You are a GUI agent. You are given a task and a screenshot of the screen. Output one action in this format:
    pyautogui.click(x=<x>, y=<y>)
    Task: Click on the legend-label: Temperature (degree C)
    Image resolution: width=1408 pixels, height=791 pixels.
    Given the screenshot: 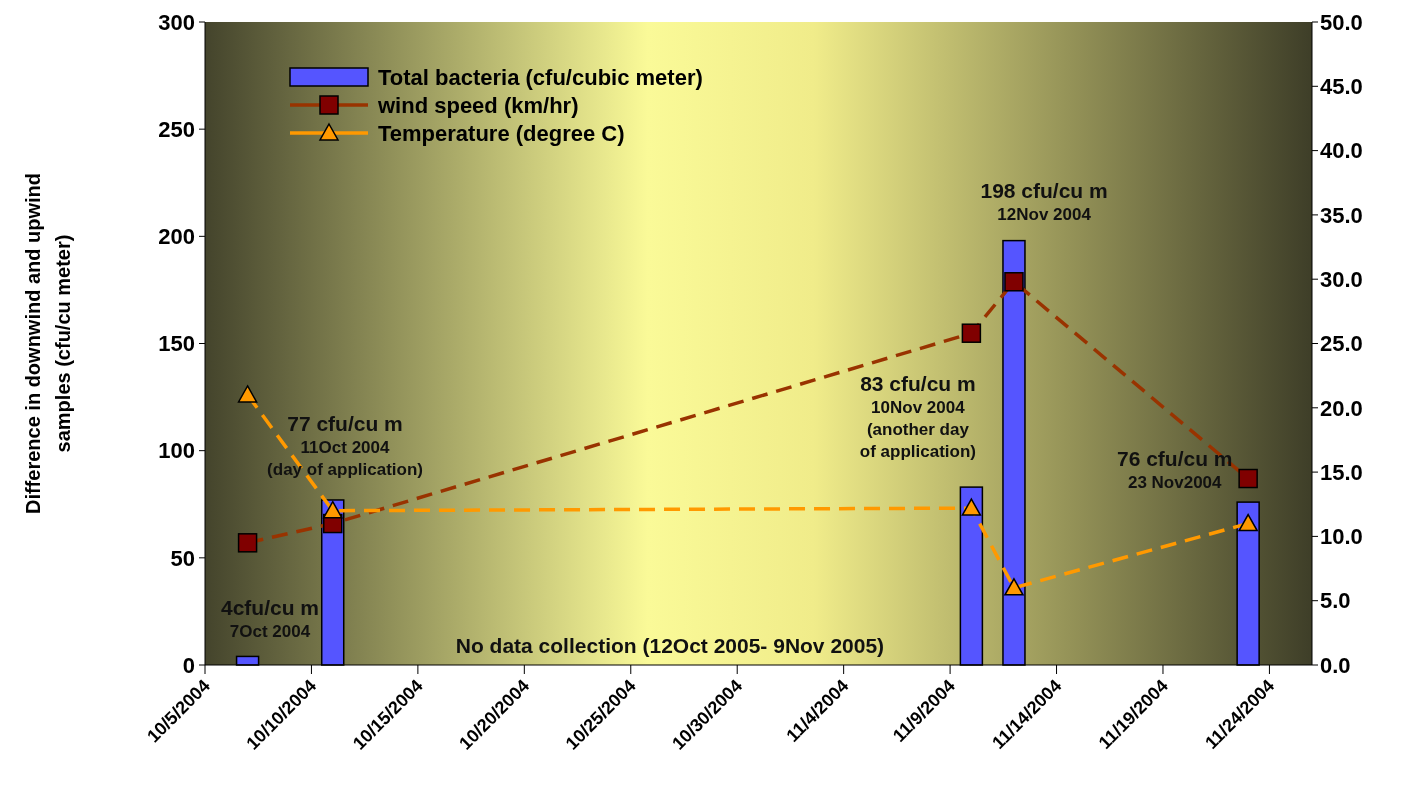 What is the action you would take?
    pyautogui.click(x=501, y=133)
    